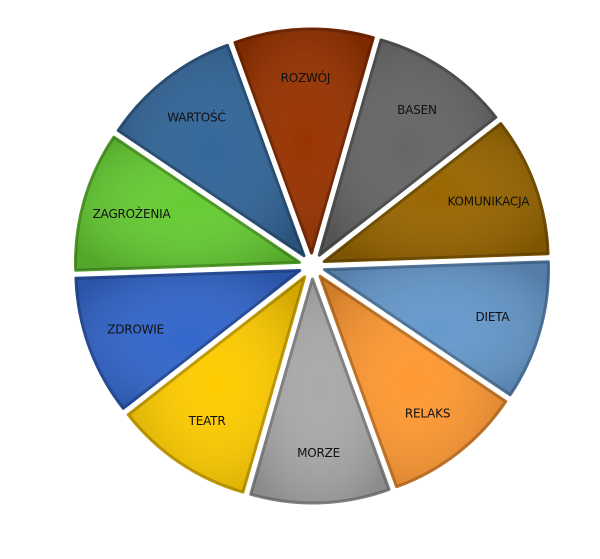  What do you see at coordinates (196, 117) in the screenshot?
I see `segment-label: WARTOŚĆ` at bounding box center [196, 117].